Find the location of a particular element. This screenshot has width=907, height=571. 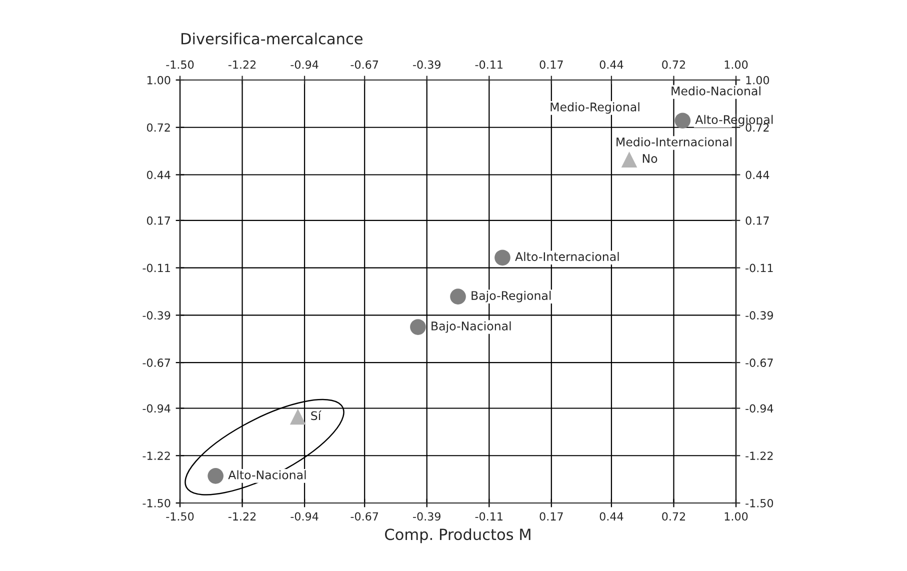

x-axis-title: Comp. Productos M is located at coordinates (457, 536).